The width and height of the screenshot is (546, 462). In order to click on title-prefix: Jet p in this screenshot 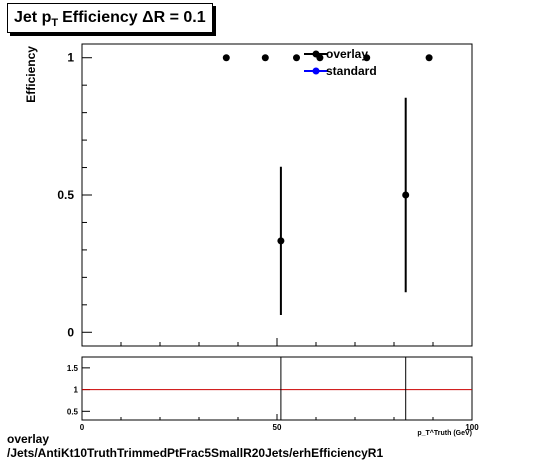, I will do `click(33, 17)`.